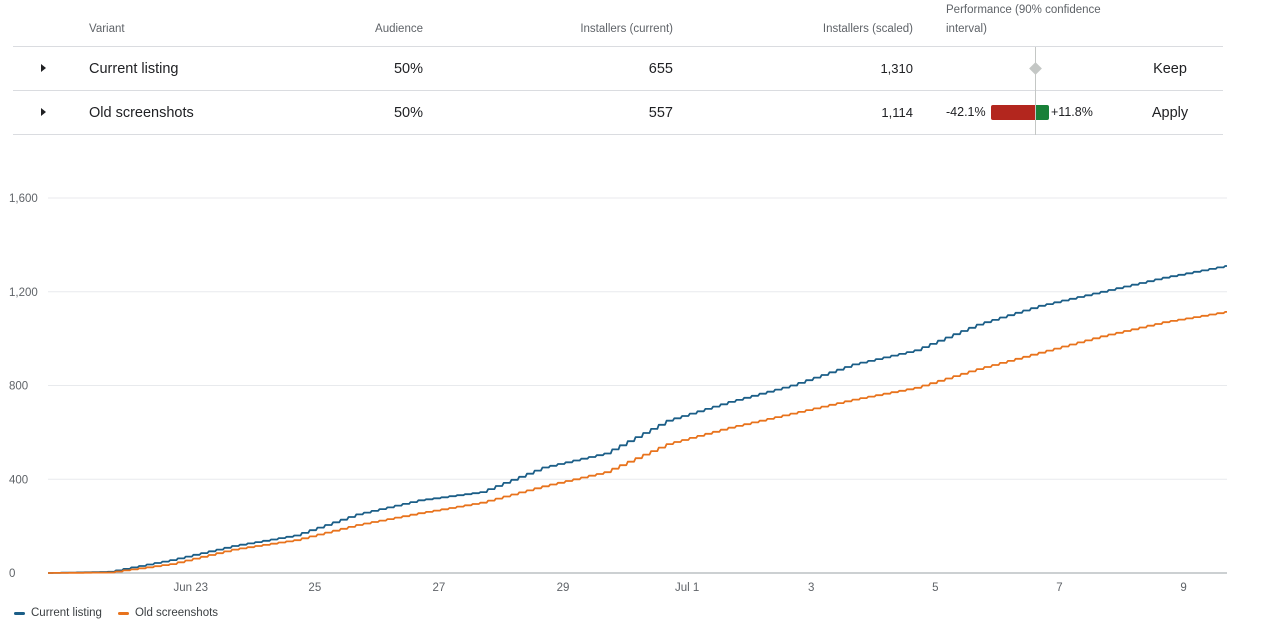 This screenshot has height=625, width=1280. Describe the element at coordinates (314, 588) in the screenshot. I see `x-tick-label: 25` at that location.